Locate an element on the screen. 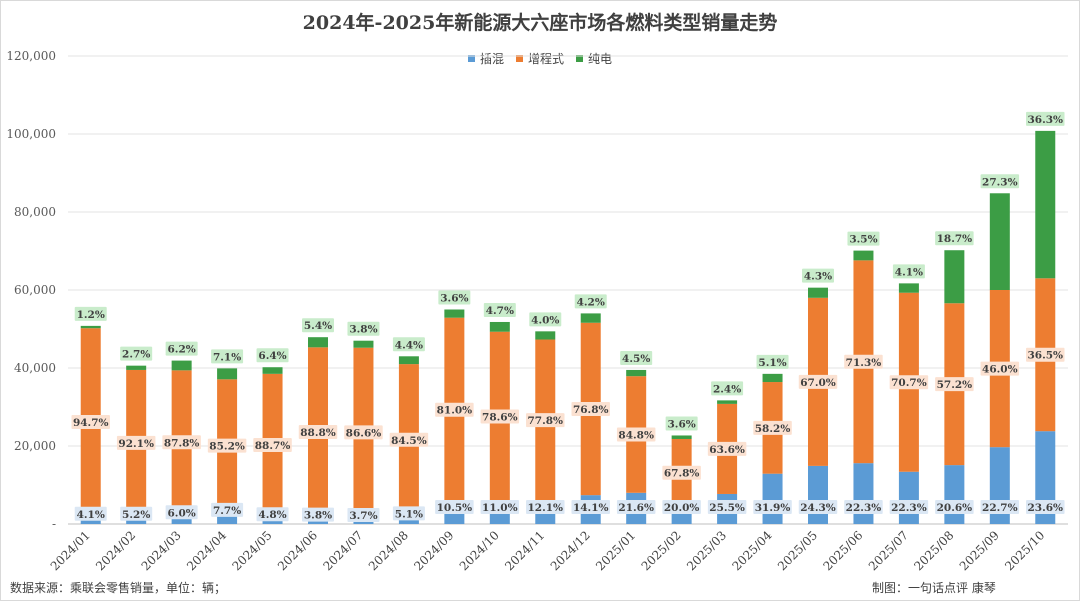  x-tick-label: 2025/02 is located at coordinates (661, 550).